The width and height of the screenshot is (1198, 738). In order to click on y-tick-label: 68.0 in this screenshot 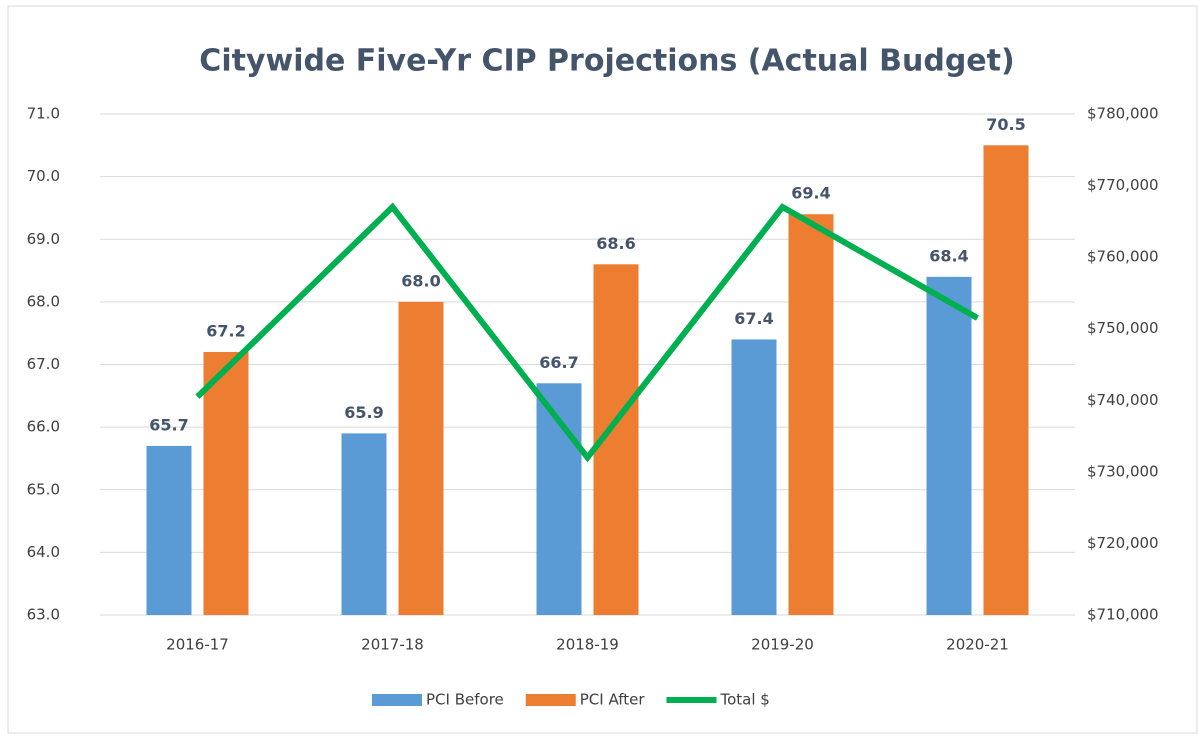, I will do `click(43, 301)`.